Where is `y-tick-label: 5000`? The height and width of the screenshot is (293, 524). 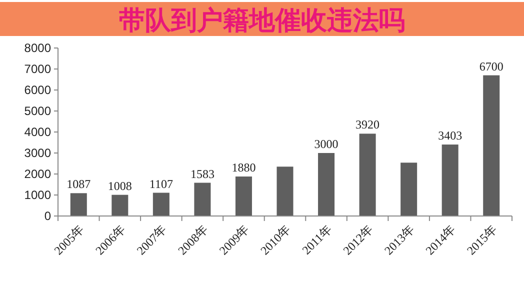 y-tick-label: 5000 is located at coordinates (38, 111).